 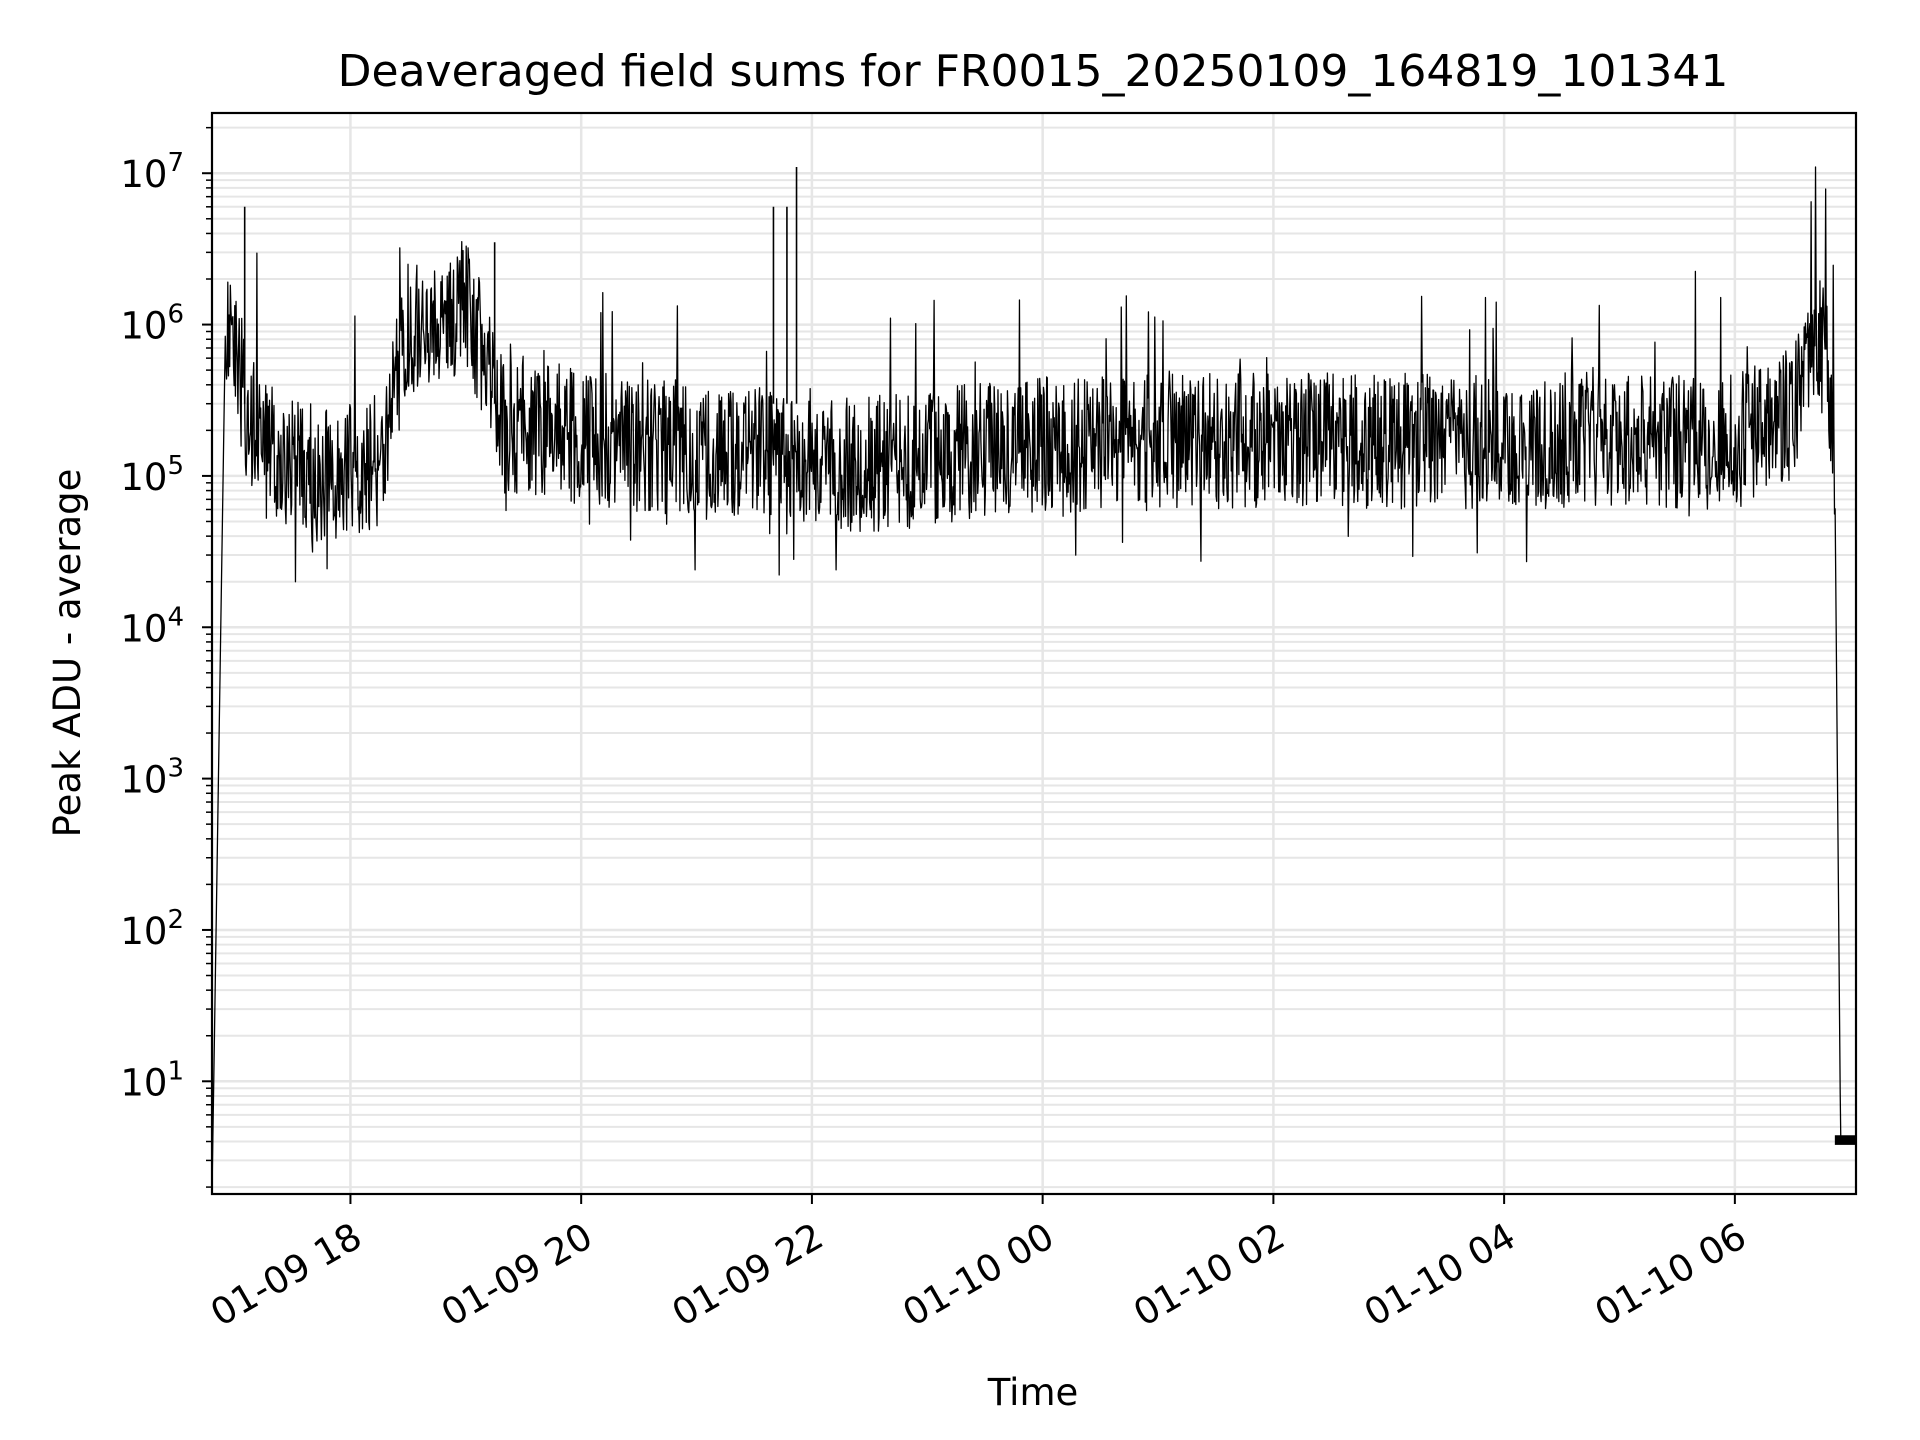 I want to click on tail-segment, so click(x=1845, y=1140).